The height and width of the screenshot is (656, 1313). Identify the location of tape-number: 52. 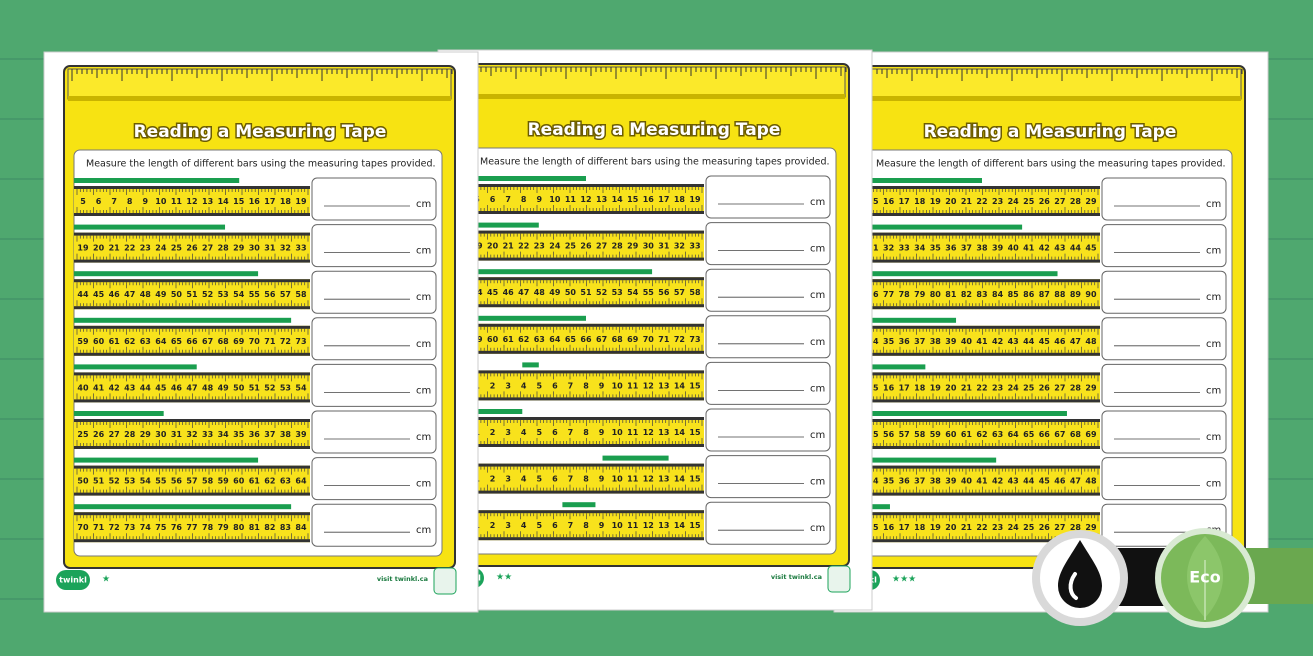
(269, 387).